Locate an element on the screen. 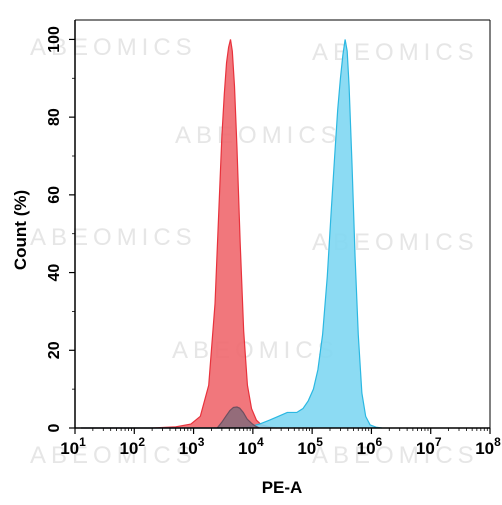  x-tick-label: 10¹ is located at coordinates (73, 446).